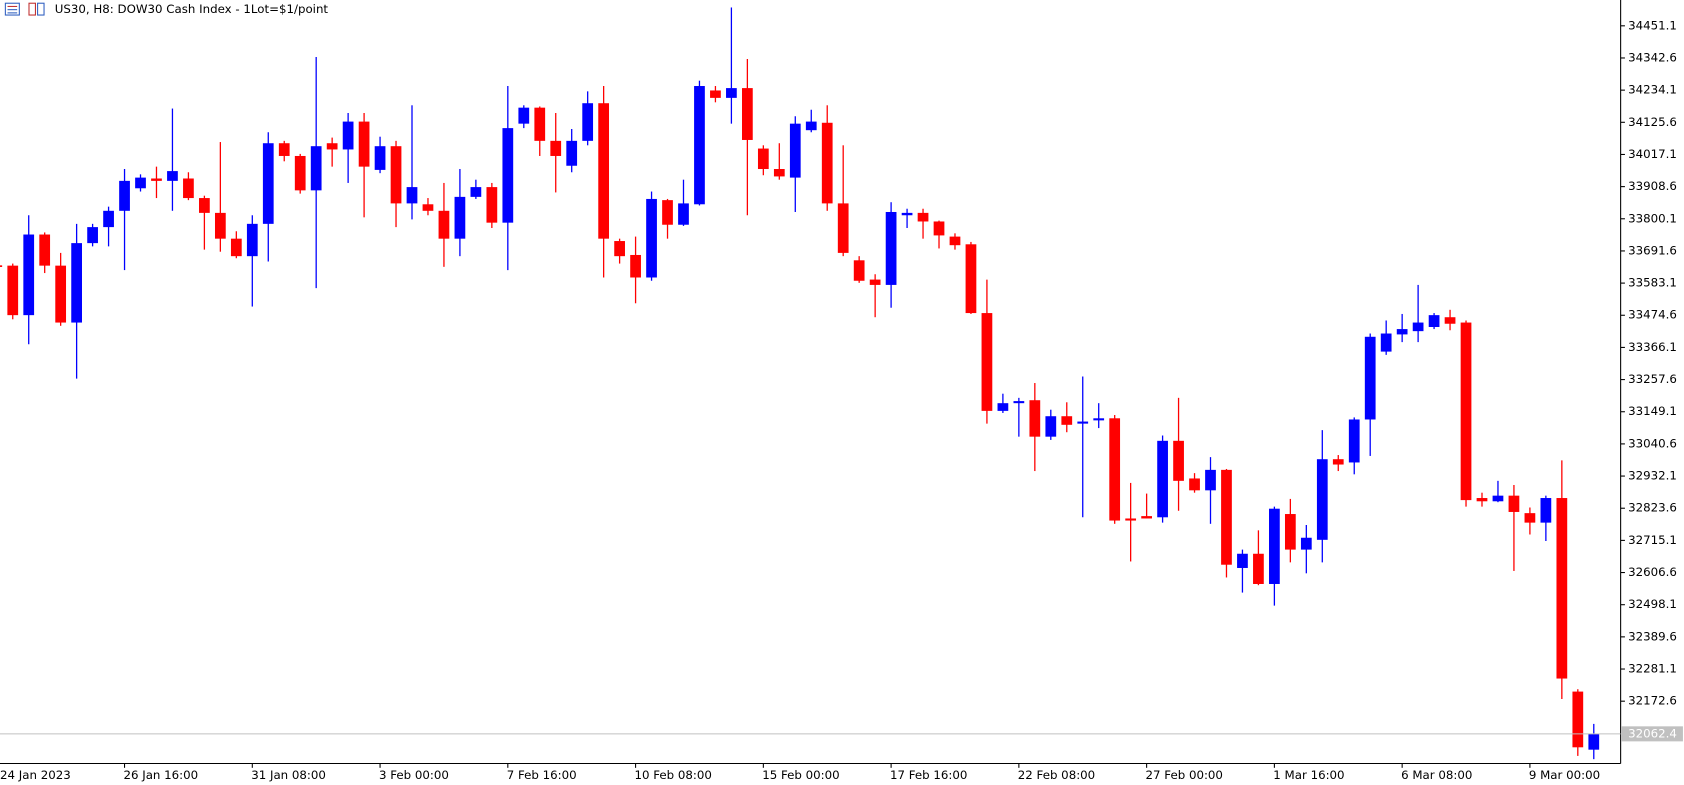 This screenshot has width=1684, height=785. Describe the element at coordinates (160, 775) in the screenshot. I see `x-tick-label: 26 Jan 16:00` at that location.